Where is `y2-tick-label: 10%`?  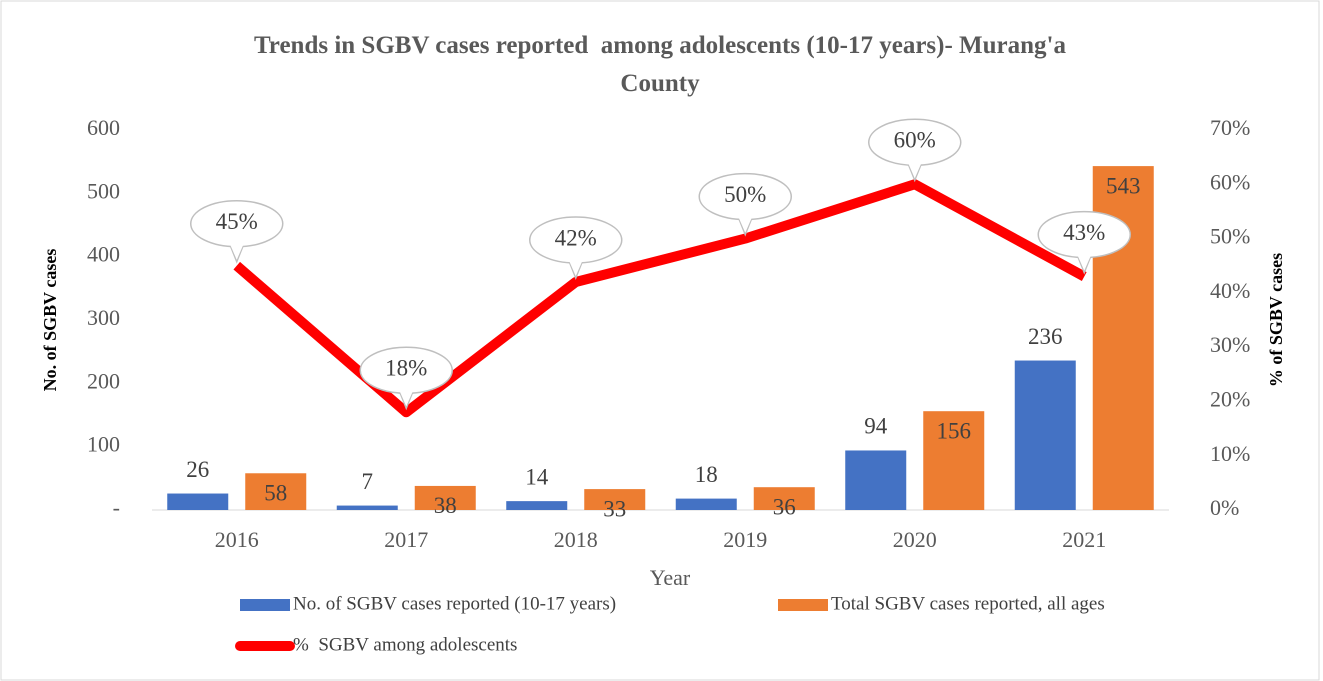 y2-tick-label: 10% is located at coordinates (1230, 453).